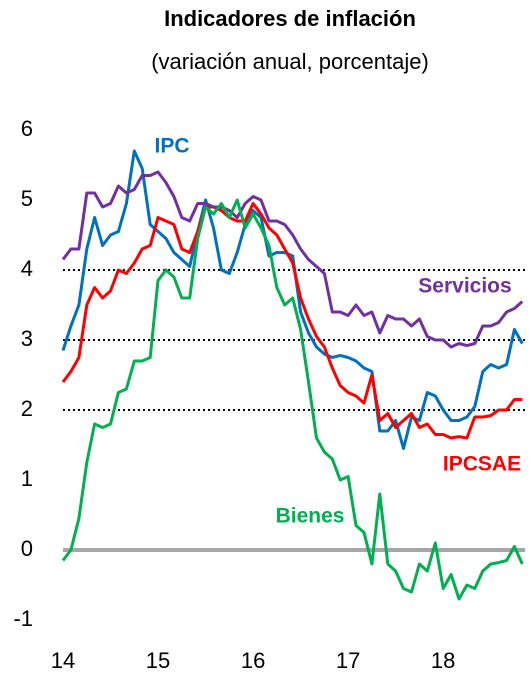 The image size is (529, 675). Describe the element at coordinates (310, 516) in the screenshot. I see `series-label: Bienes` at that location.